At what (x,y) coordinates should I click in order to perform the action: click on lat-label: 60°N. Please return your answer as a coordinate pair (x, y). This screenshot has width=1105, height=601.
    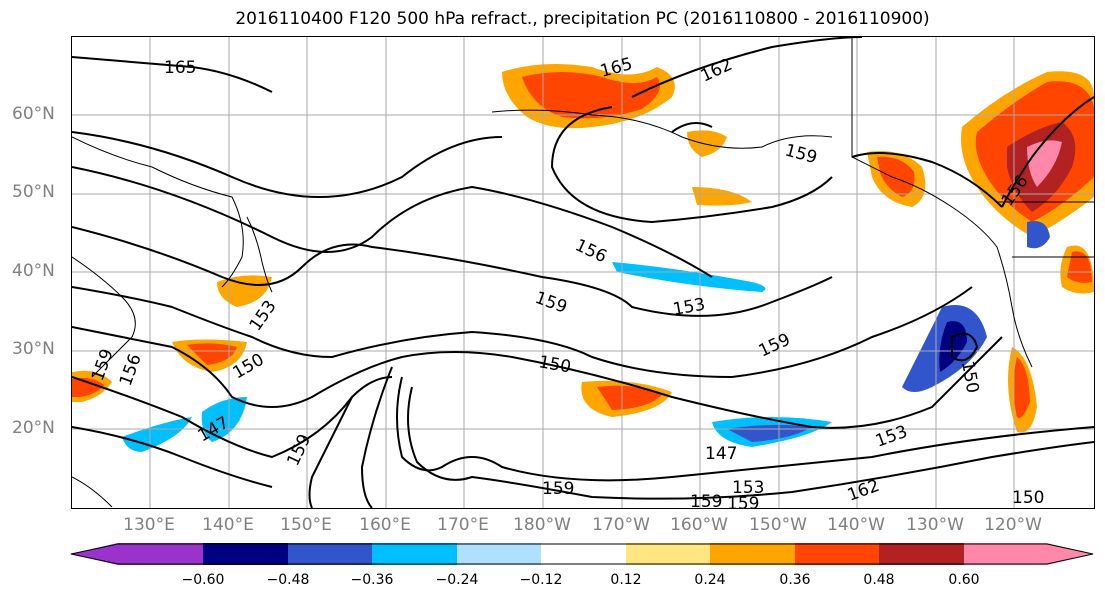
    Looking at the image, I should click on (33, 114).